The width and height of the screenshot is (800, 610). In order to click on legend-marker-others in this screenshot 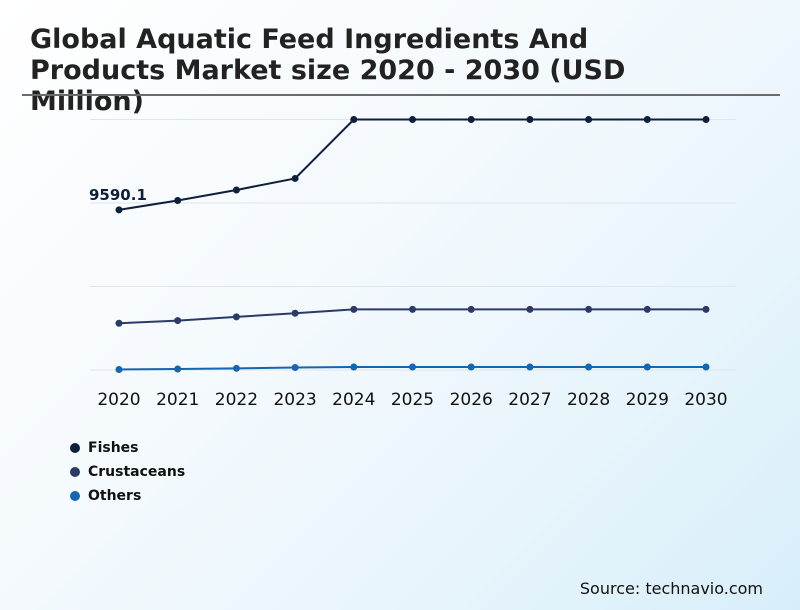, I will do `click(75, 496)`.